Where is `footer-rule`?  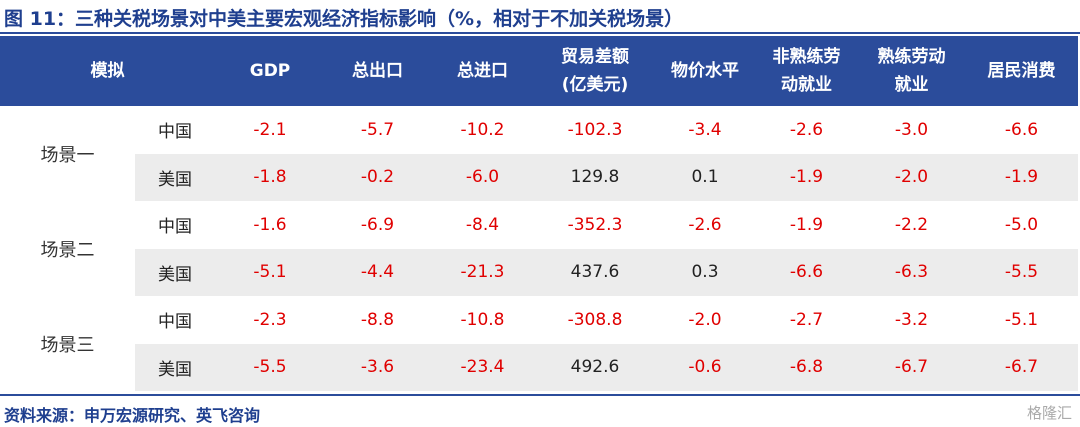 footer-rule is located at coordinates (540, 395).